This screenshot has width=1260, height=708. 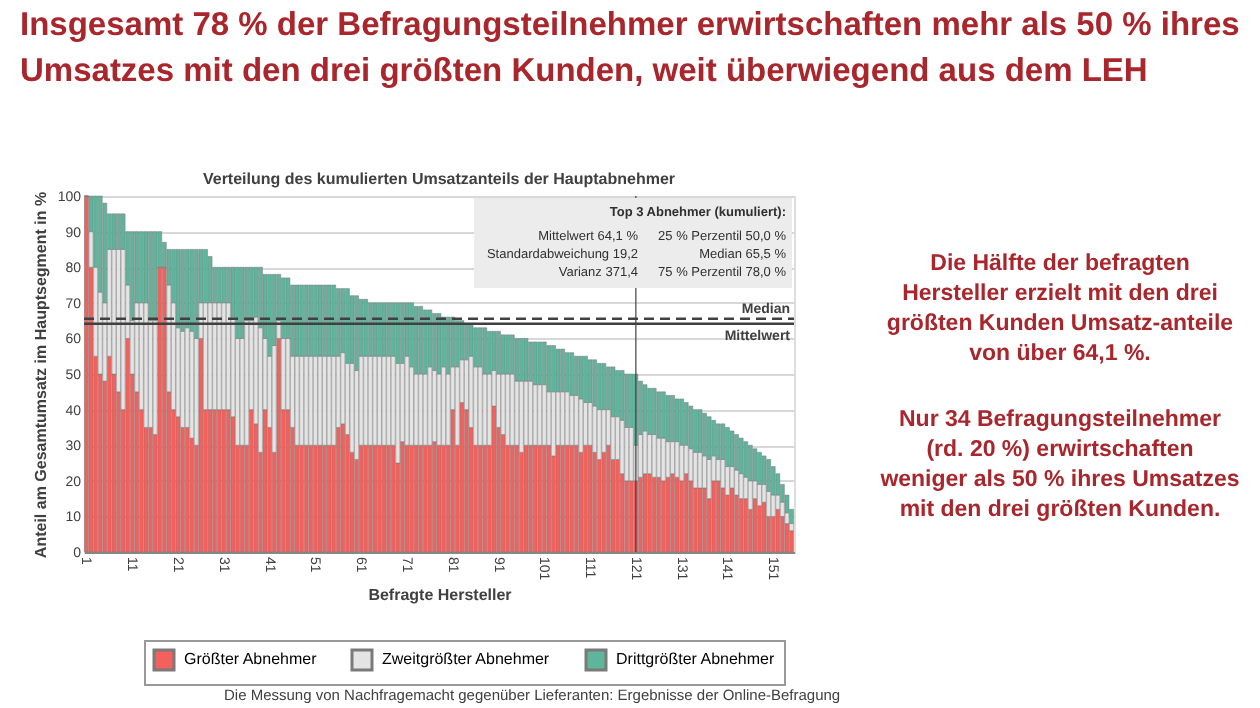 What do you see at coordinates (251, 659) in the screenshot?
I see `legend-label: Größter Abnehmer` at bounding box center [251, 659].